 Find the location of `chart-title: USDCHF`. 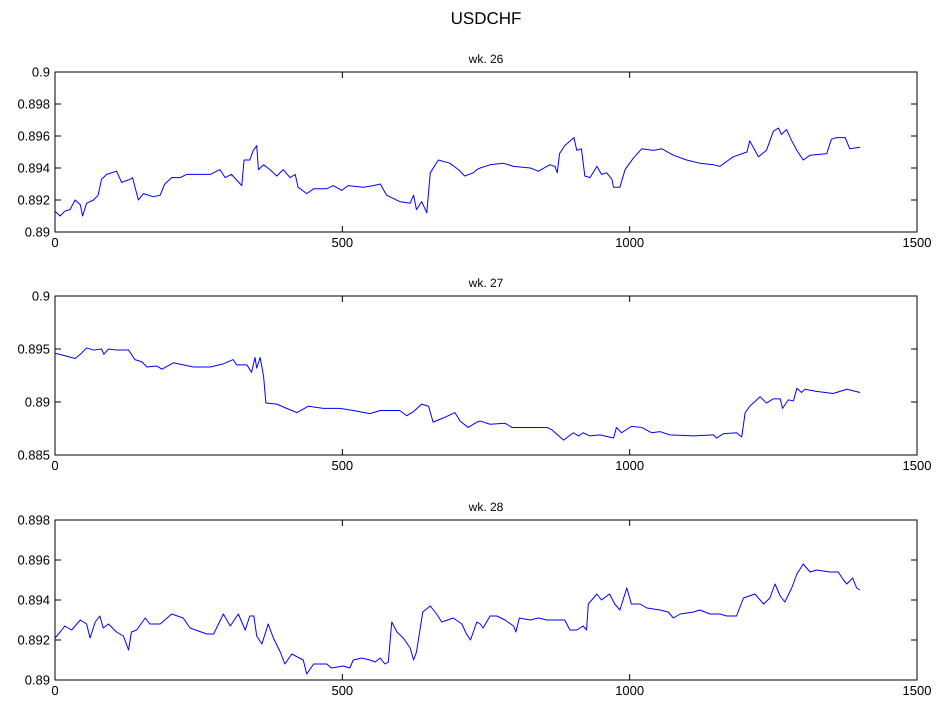

chart-title: USDCHF is located at coordinates (486, 18).